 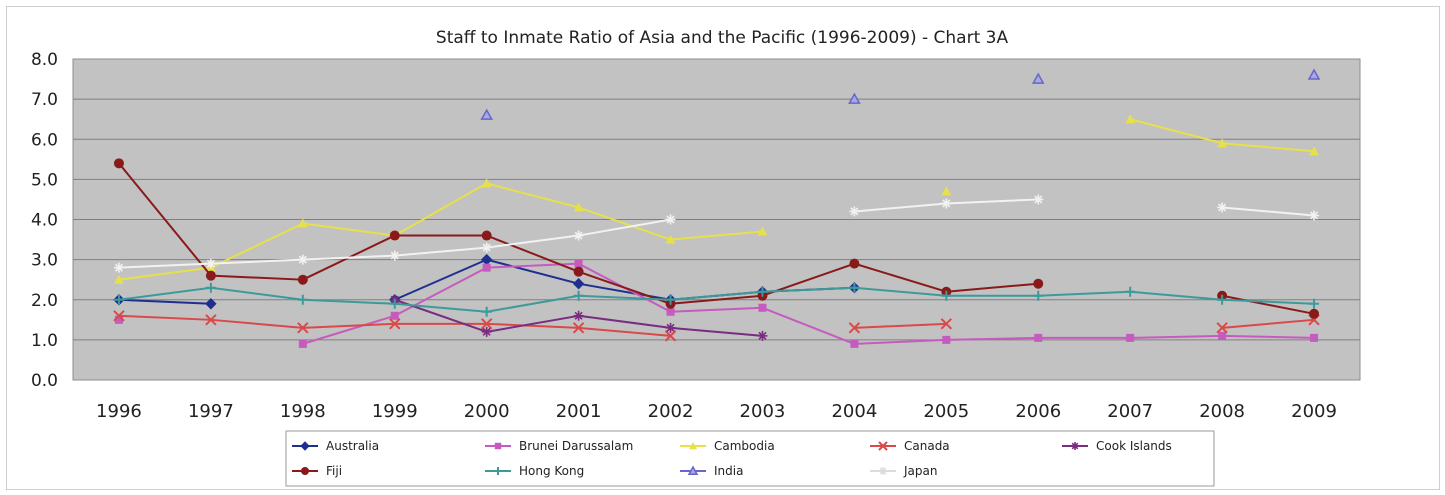 I want to click on legend-item-hong-kong: Hong Kong, so click(x=534, y=471).